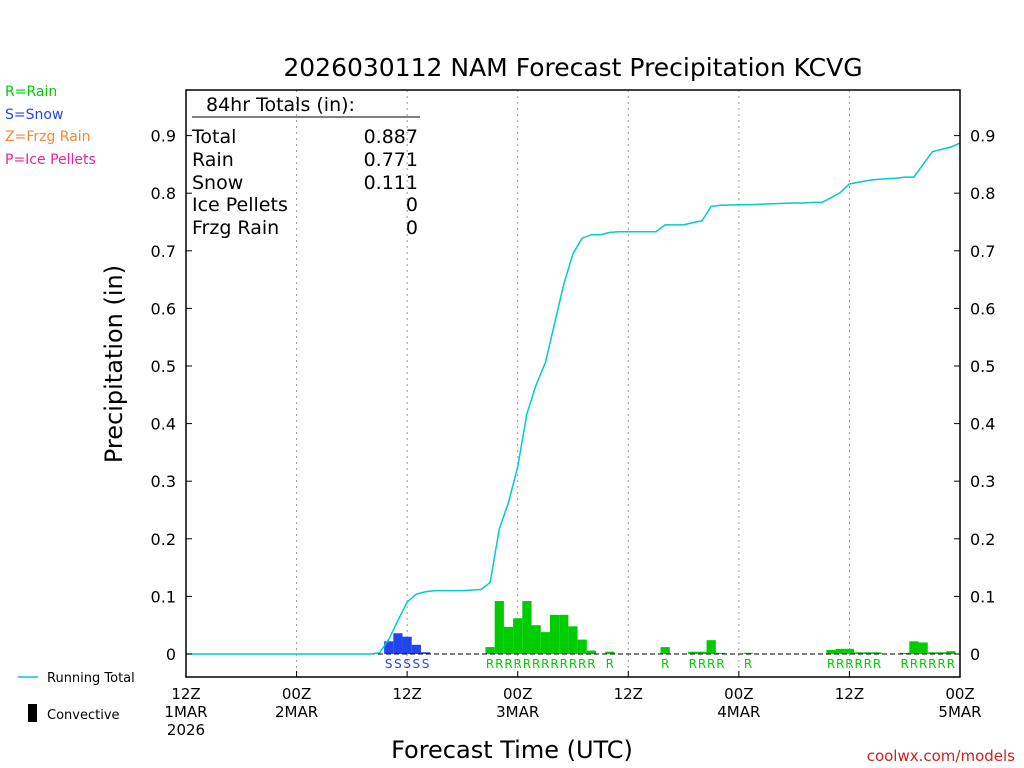 Image resolution: width=1024 pixels, height=768 pixels. Describe the element at coordinates (426, 664) in the screenshot. I see `type-code-26h: S` at that location.